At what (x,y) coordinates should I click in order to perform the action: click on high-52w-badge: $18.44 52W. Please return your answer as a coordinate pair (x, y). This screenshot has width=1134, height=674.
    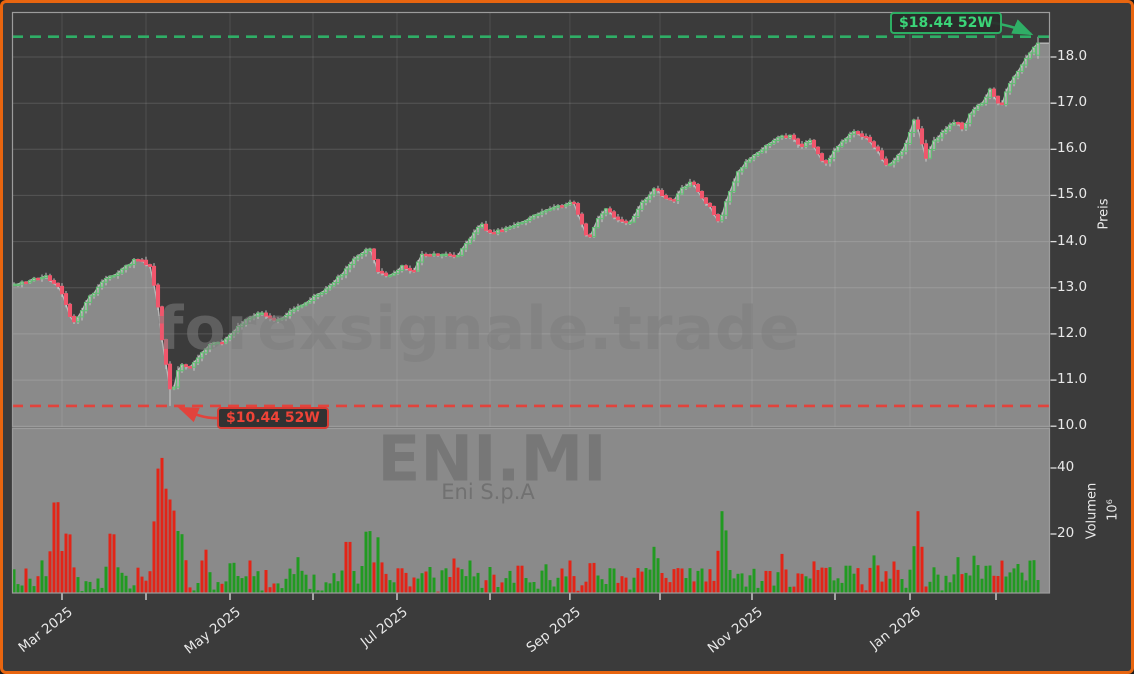
    Looking at the image, I should click on (946, 23).